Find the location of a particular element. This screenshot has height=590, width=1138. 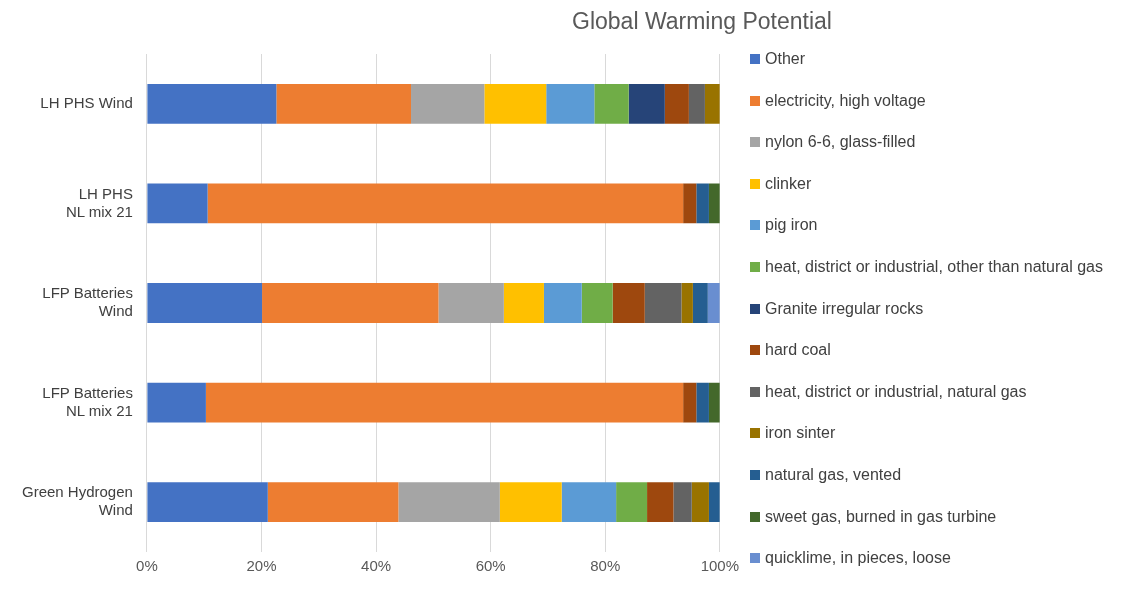

chart-title: Global Warming Potential is located at coordinates (702, 21).